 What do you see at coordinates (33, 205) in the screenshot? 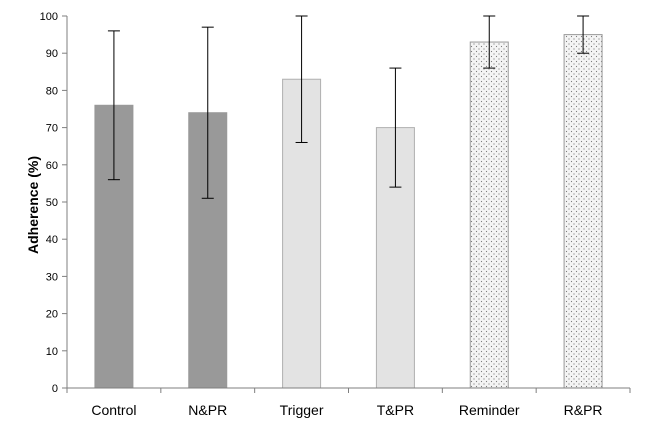
I see `y-axis-title: Adherence (%)` at bounding box center [33, 205].